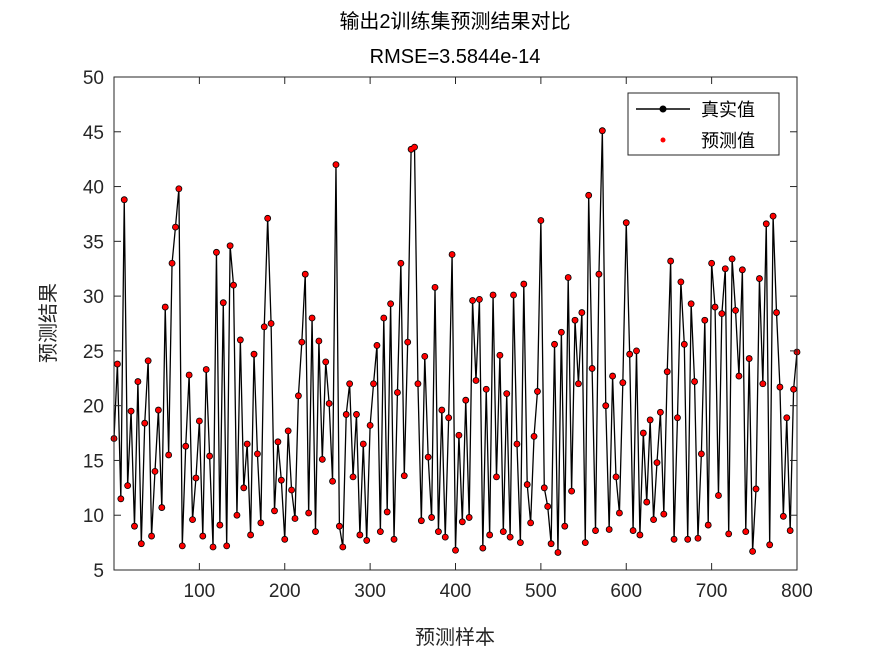 The width and height of the screenshot is (875, 656). I want to click on x-tick-label: 500, so click(541, 591).